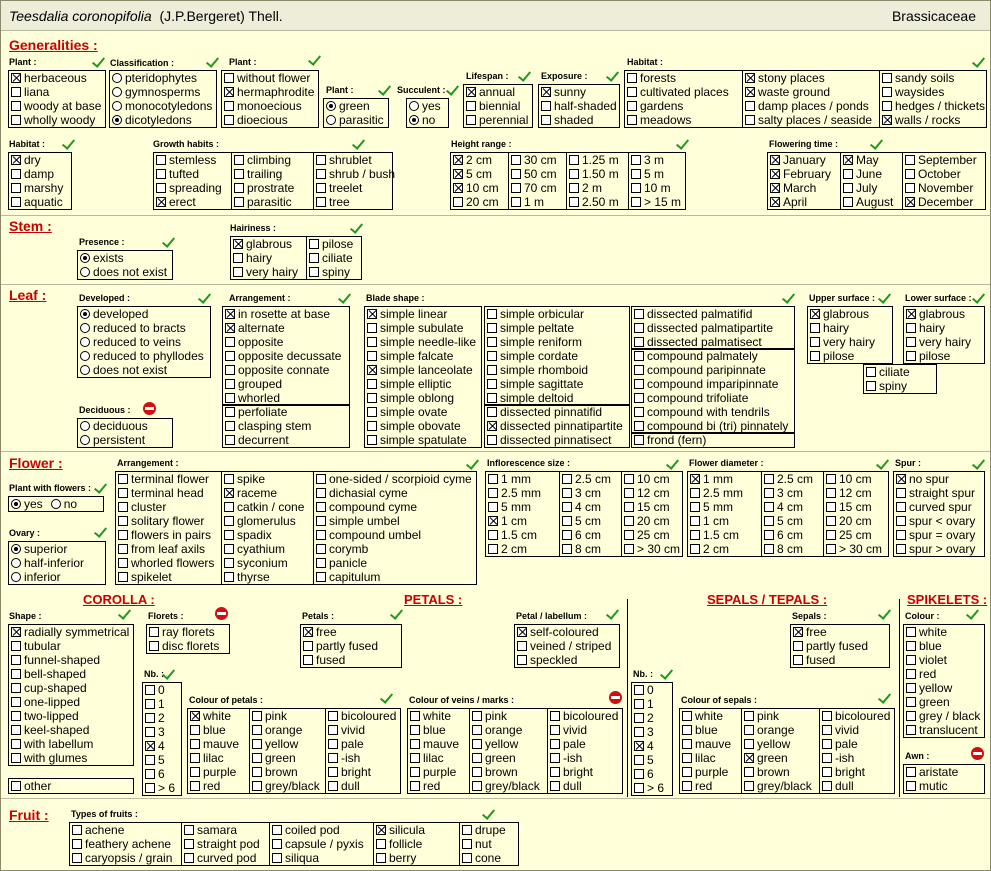  Describe the element at coordinates (787, 507) in the screenshot. I see `checkbox-flower-diam-4-cm: 4 cm` at that location.